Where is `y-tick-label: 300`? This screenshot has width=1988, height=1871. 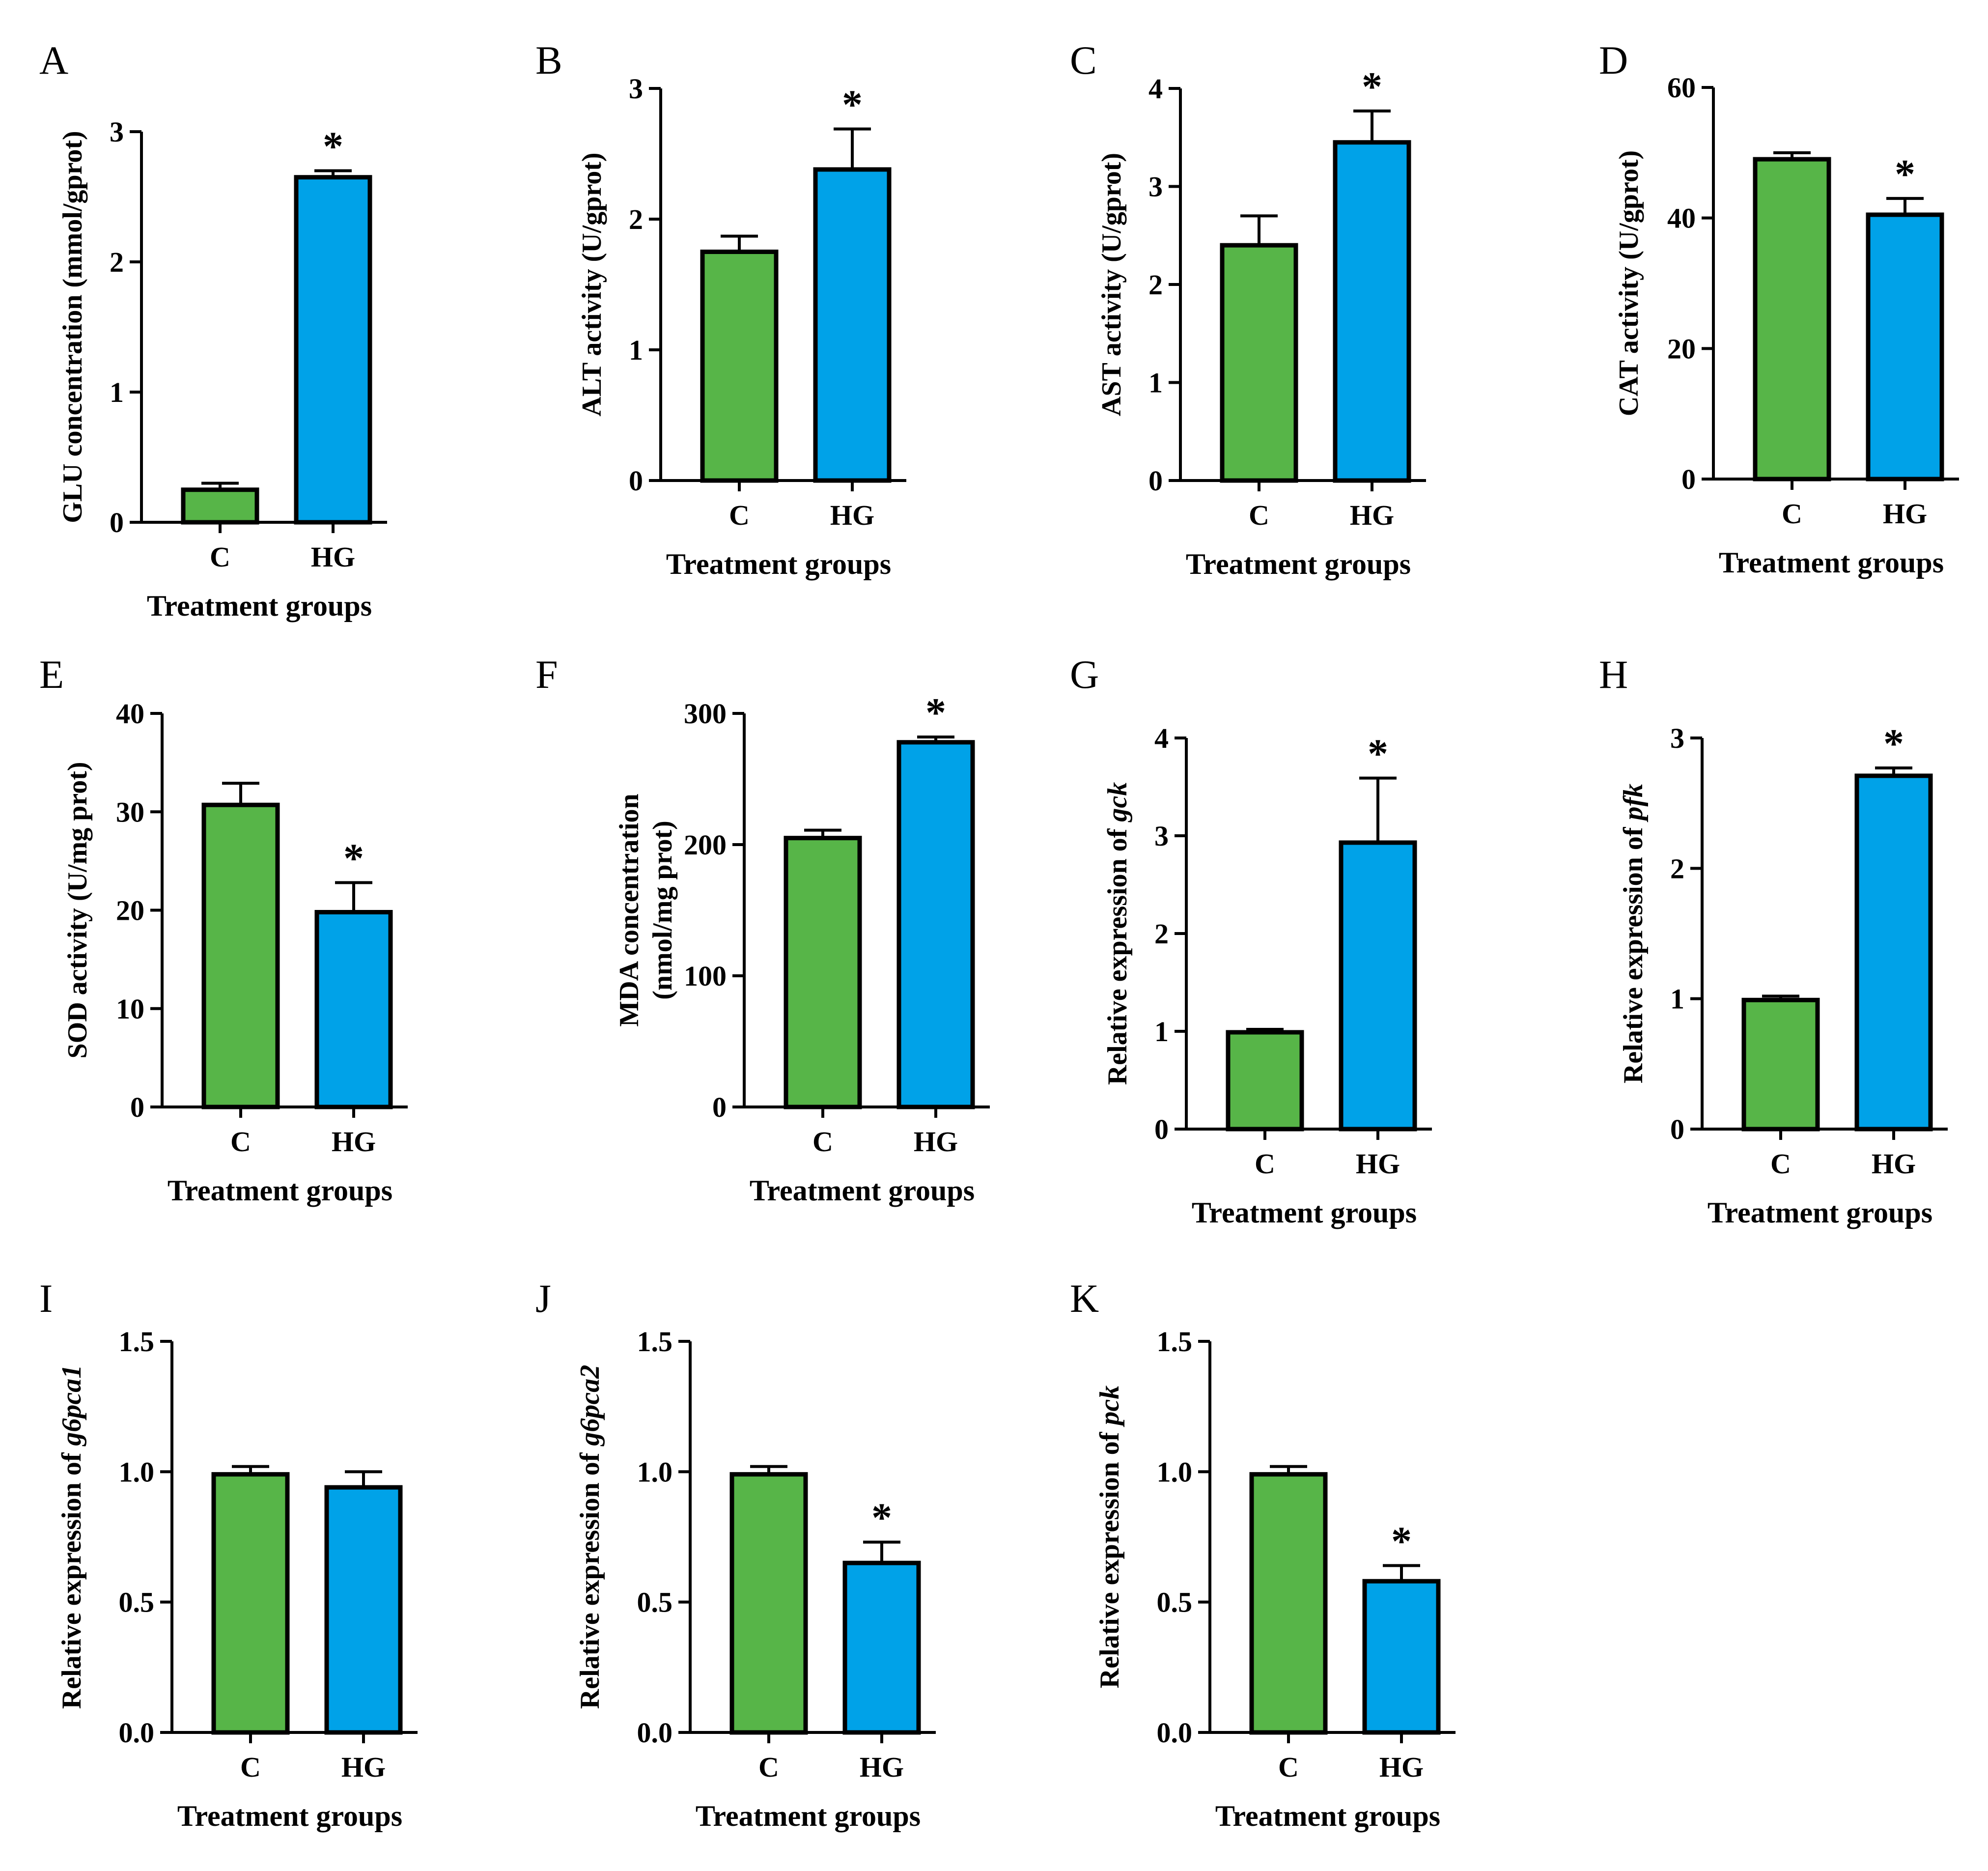
y-tick-label: 300 is located at coordinates (705, 714).